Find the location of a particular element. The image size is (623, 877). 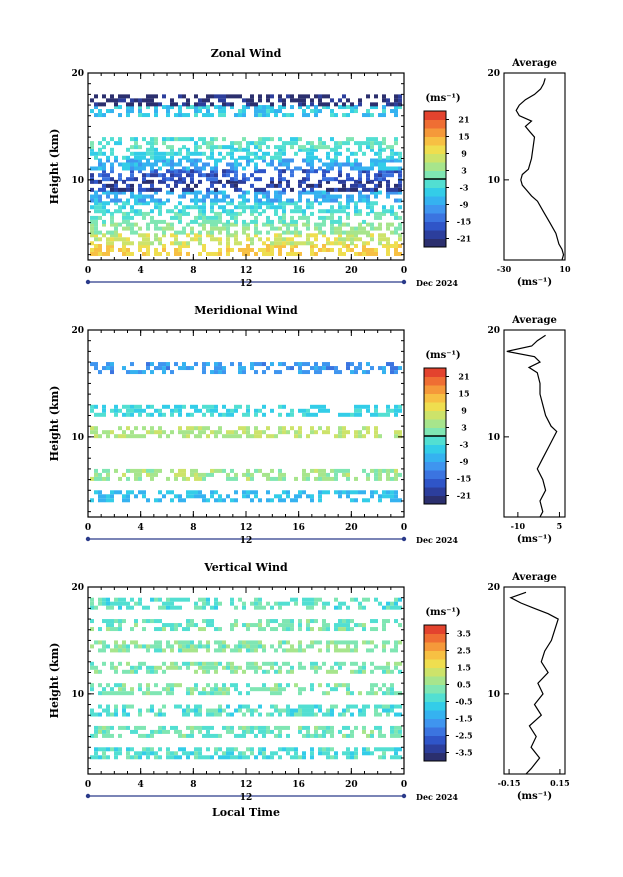

colorbar-tick-label: 9 is located at coordinates (464, 154).